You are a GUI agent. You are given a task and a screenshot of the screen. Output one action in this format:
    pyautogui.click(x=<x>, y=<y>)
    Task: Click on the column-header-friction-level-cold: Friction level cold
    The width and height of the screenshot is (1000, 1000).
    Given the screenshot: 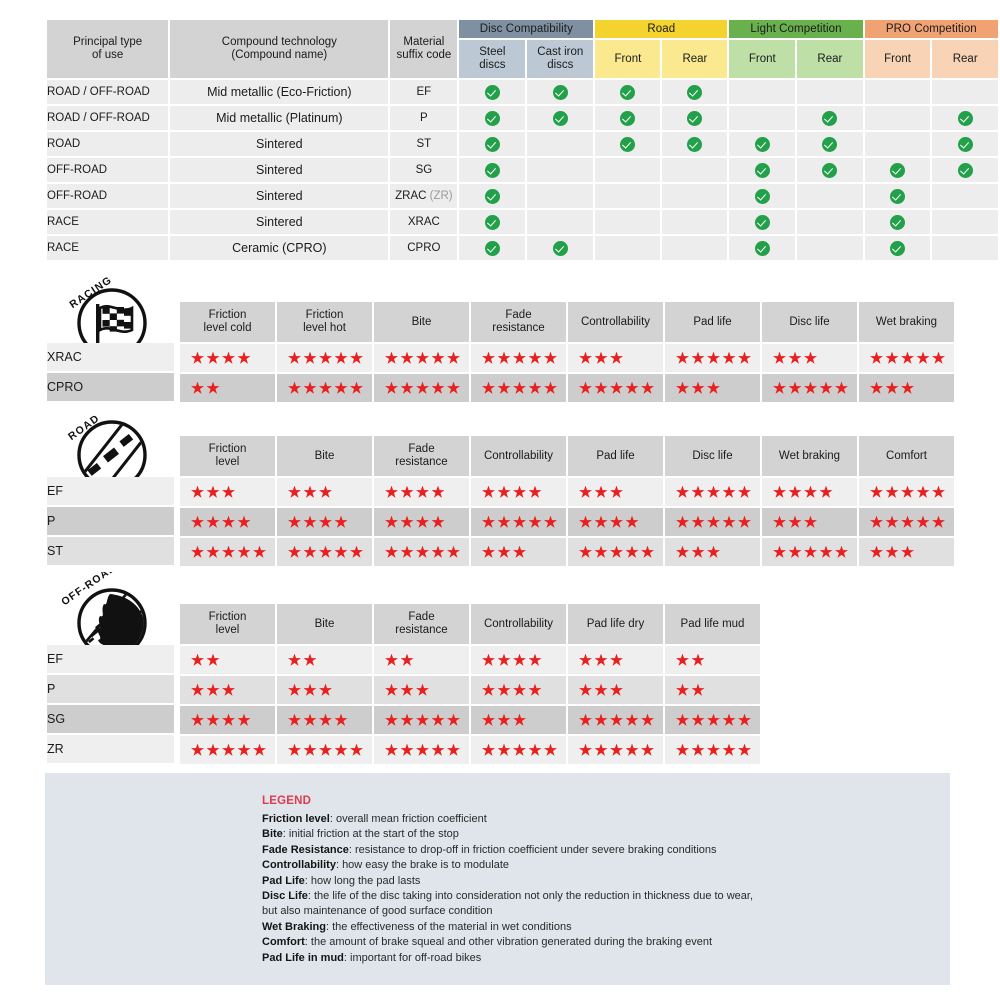 What is the action you would take?
    pyautogui.click(x=227, y=322)
    